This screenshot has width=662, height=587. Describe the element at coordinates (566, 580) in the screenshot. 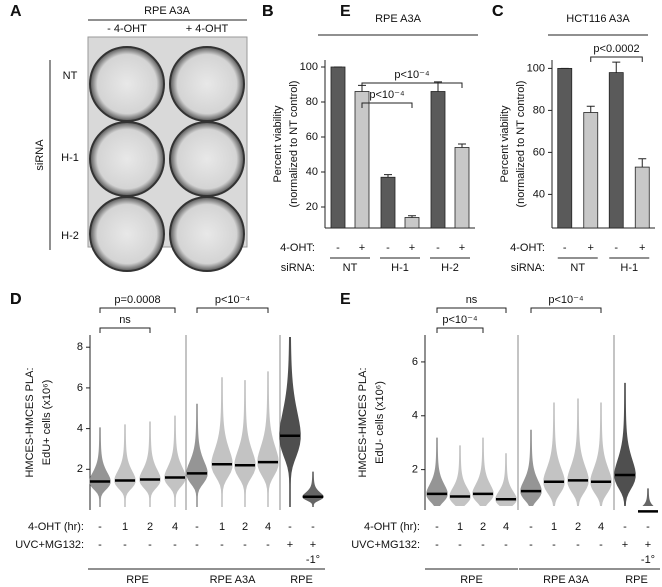

I see `group-label: RPE A3A` at that location.